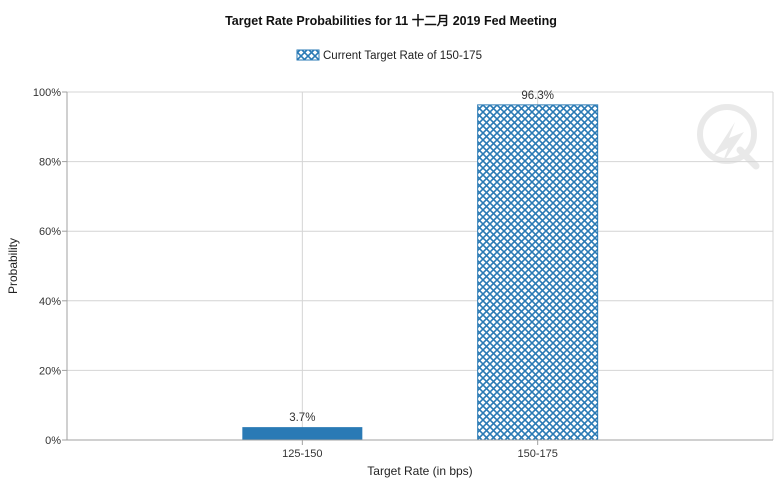 This screenshot has height=488, width=782. Describe the element at coordinates (537, 454) in the screenshot. I see `x-tick-label-150-175: 150-175` at that location.